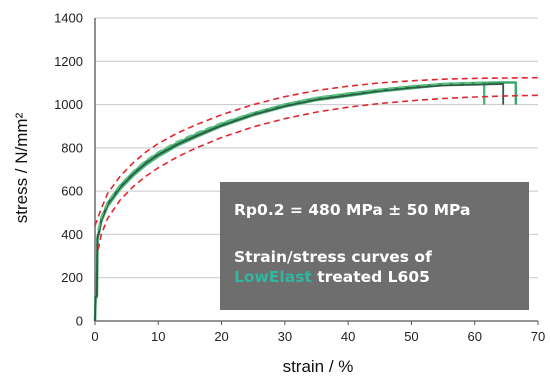  What do you see at coordinates (72, 277) in the screenshot?
I see `y-tick-label-1: 200` at bounding box center [72, 277].